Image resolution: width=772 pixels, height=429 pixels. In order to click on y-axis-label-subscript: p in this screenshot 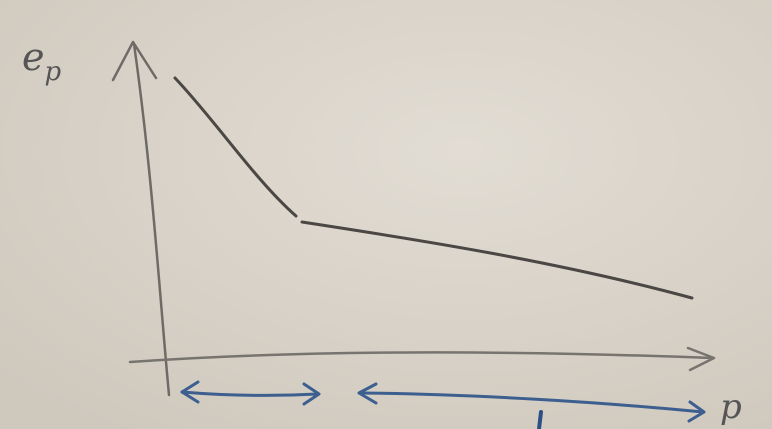, I will do `click(53, 72)`.